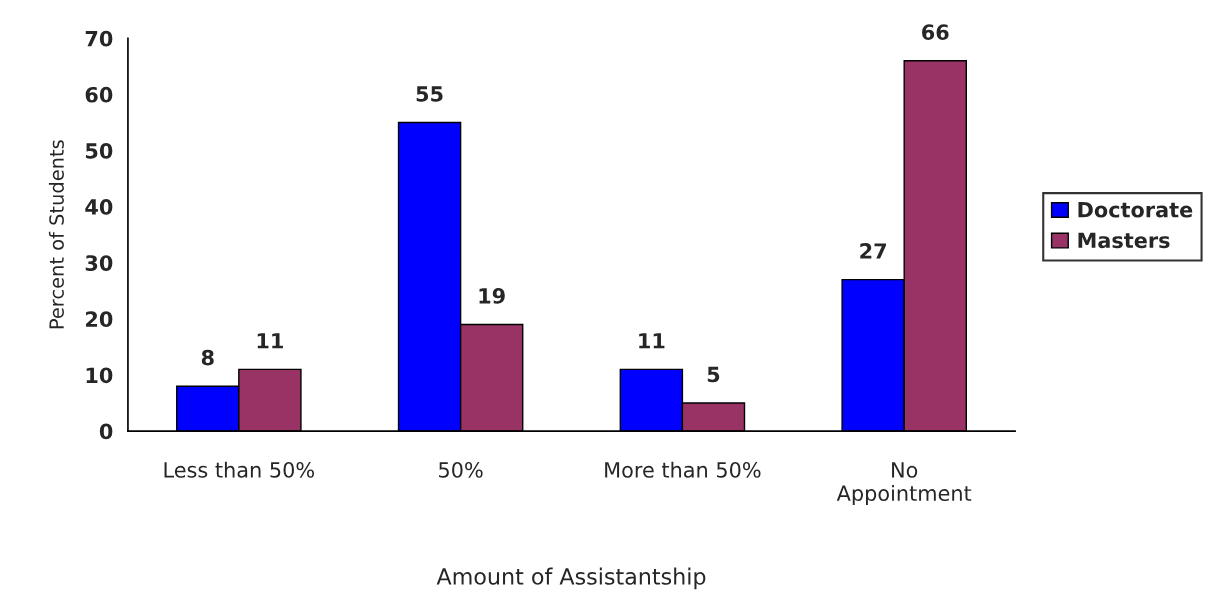 This screenshot has width=1207, height=608. Describe the element at coordinates (99, 207) in the screenshot. I see `y-tick-label: 40` at that location.